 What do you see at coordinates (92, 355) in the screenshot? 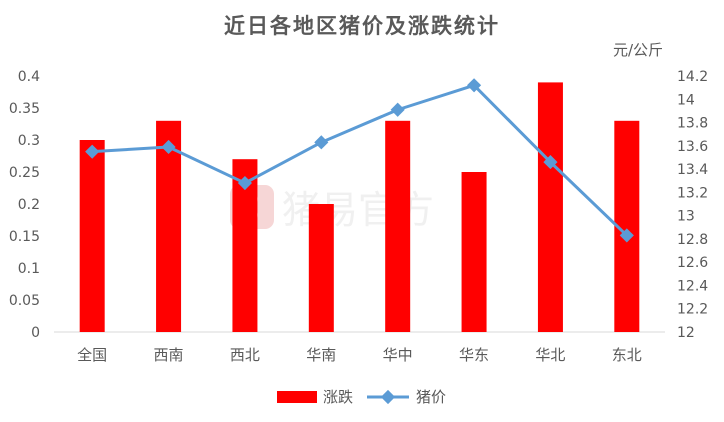
I see `category-label: 全国` at bounding box center [92, 355].